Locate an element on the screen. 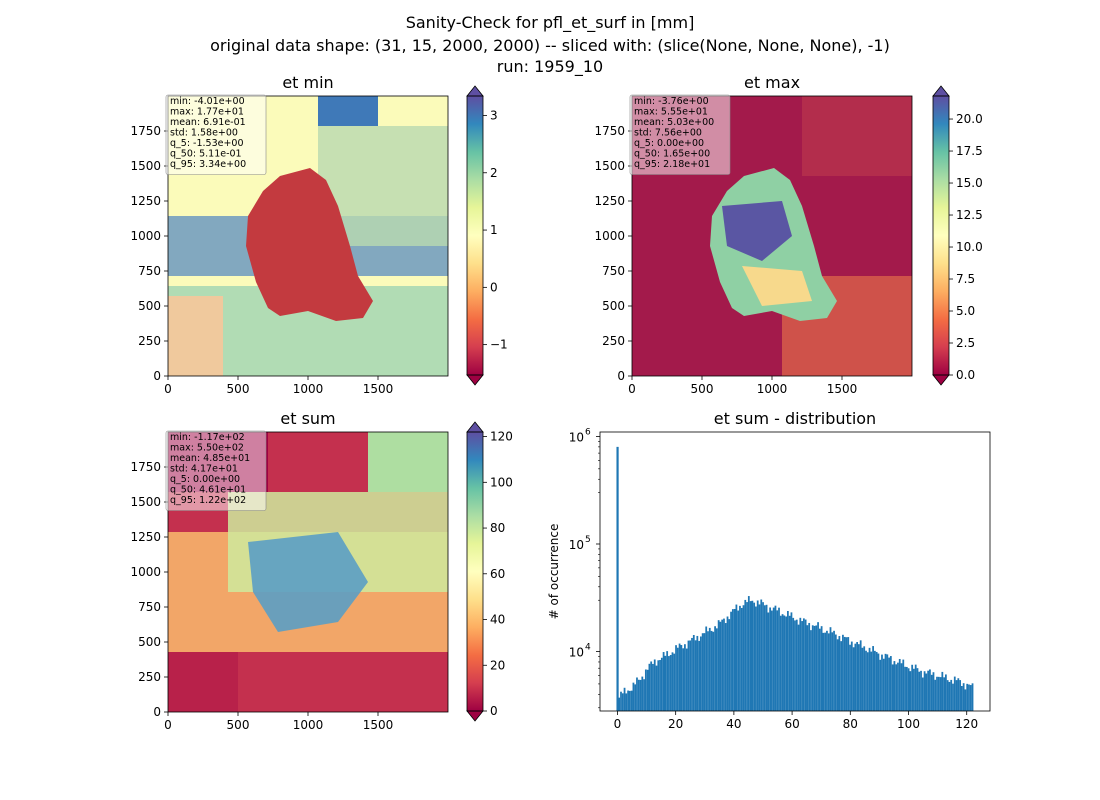 The width and height of the screenshot is (1100, 800). x-tick-label: 40 is located at coordinates (733, 724).